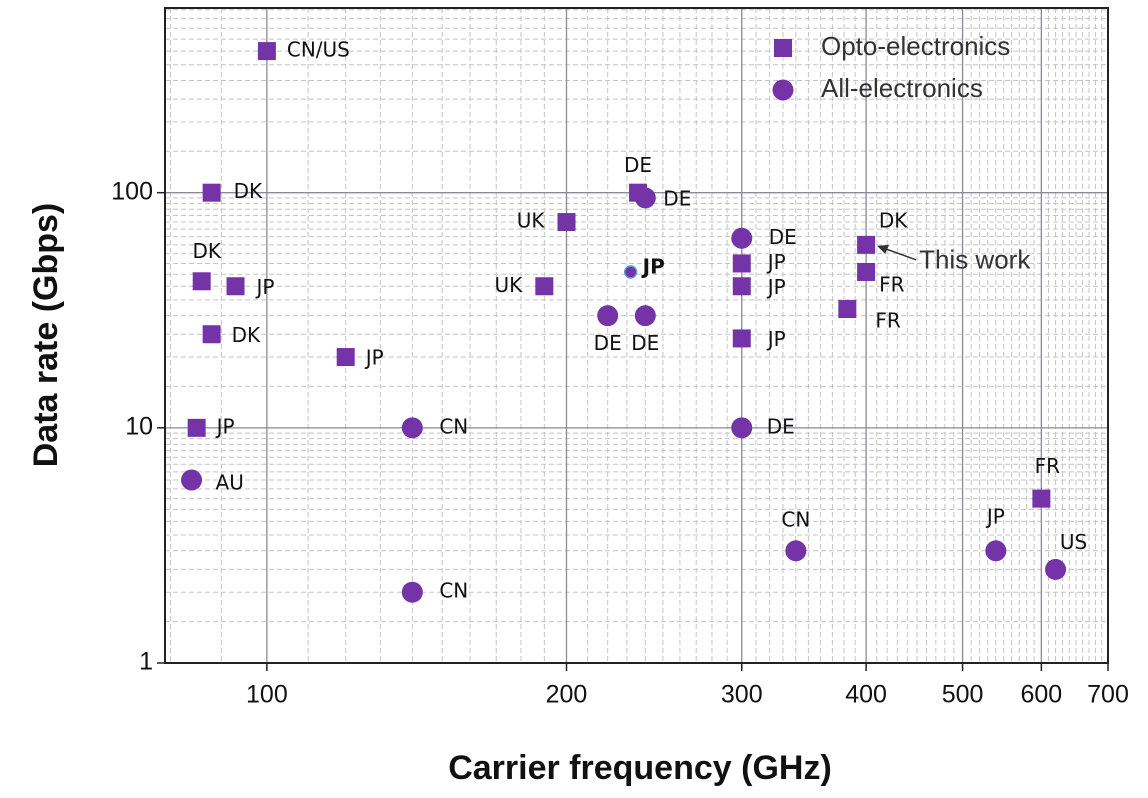 This screenshot has width=1148, height=798. What do you see at coordinates (1108, 695) in the screenshot?
I see `x-tick-label: 700` at bounding box center [1108, 695].